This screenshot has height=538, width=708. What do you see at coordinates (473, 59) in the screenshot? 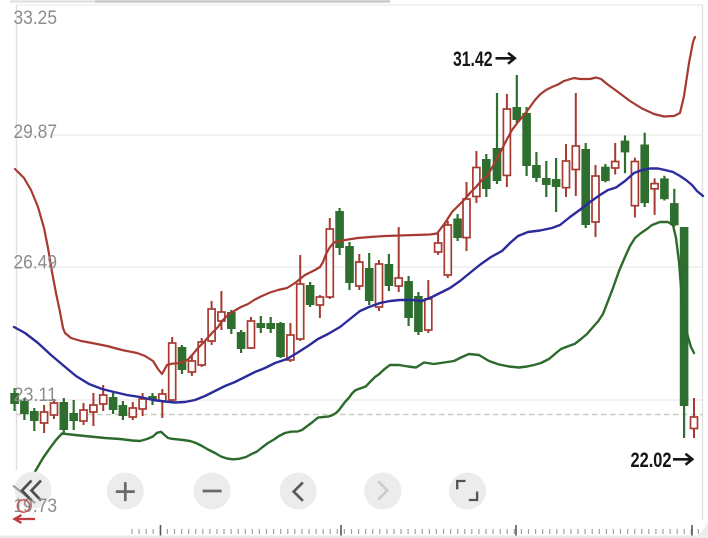
I see `svg-text: 31.42` at bounding box center [473, 59].